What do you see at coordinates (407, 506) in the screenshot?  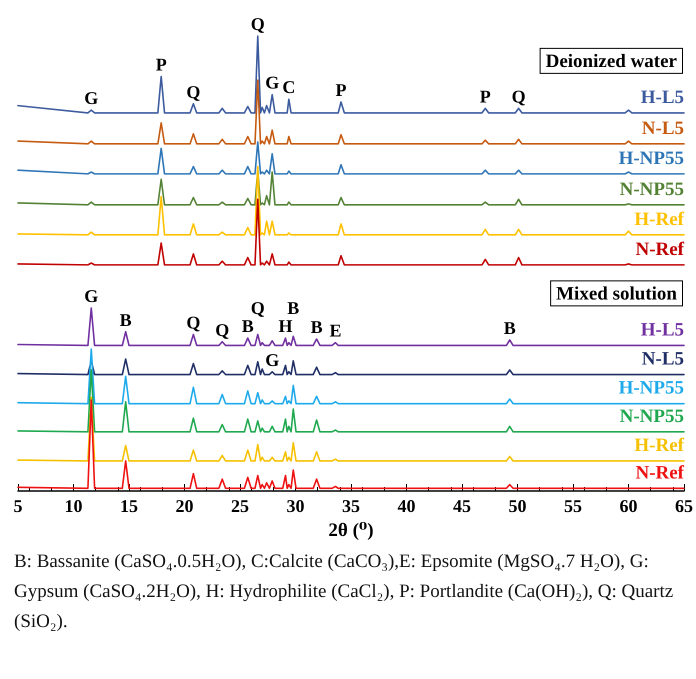 I see `x-tick-label: 40` at bounding box center [407, 506].